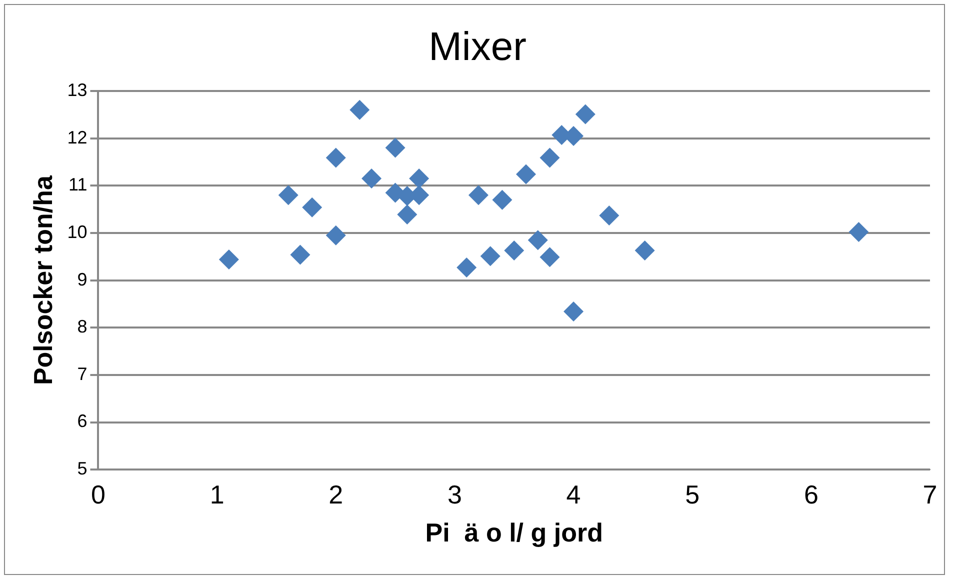 The width and height of the screenshot is (953, 579). What do you see at coordinates (78, 184) in the screenshot?
I see `y-tick-label: 11` at bounding box center [78, 184].